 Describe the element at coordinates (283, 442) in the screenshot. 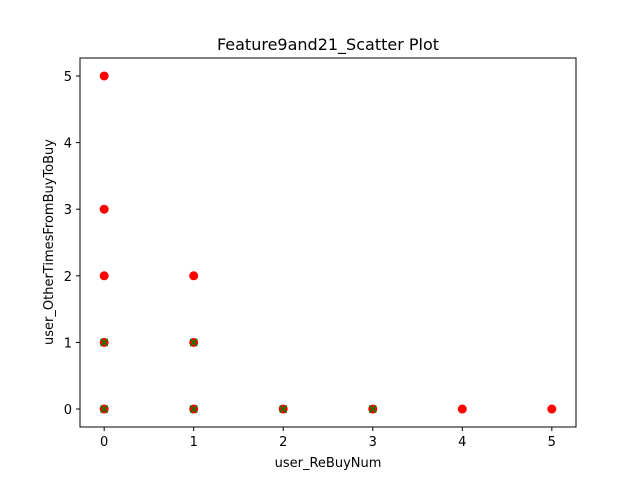

I see `x-tick-label: 2` at that location.